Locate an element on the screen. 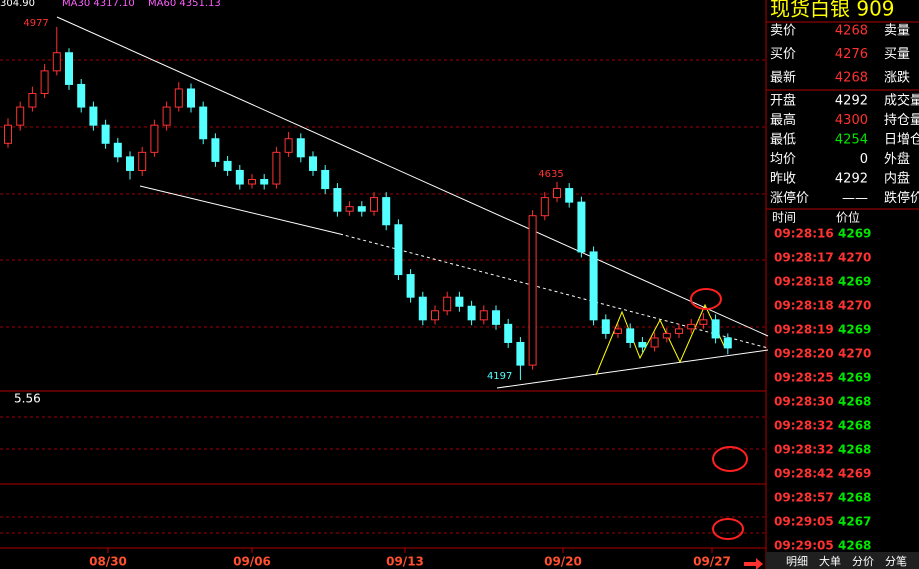 The height and width of the screenshot is (569, 919). quote-side-label: 涨跌 is located at coordinates (897, 78).